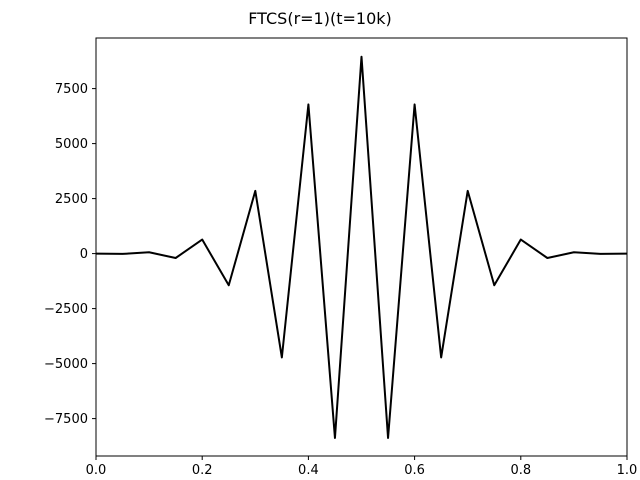 This screenshot has width=640, height=480. Describe the element at coordinates (320, 18) in the screenshot. I see `chart-title: FTCS(r=1)(t=10k)` at that location.